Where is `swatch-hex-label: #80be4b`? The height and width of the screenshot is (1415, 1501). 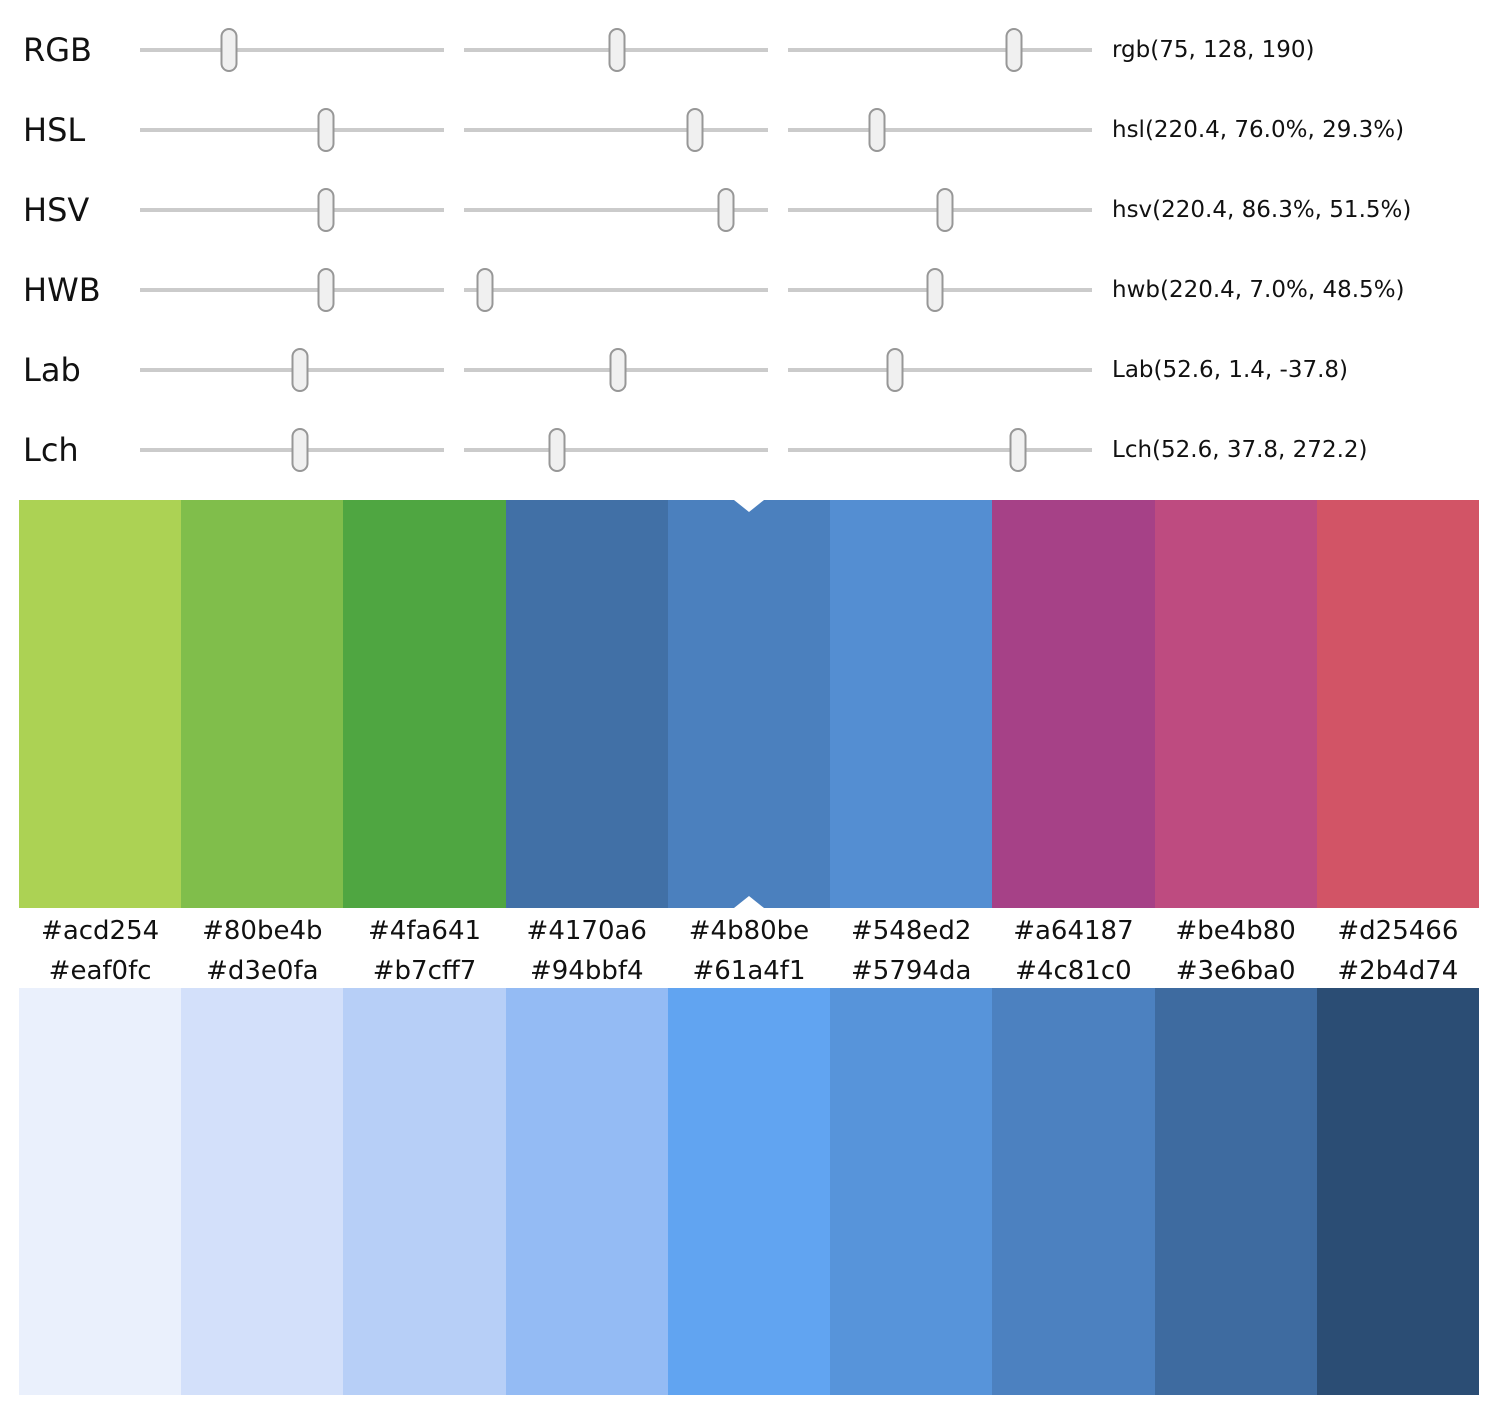
swatch-hex-label: #80be4b is located at coordinates (262, 930).